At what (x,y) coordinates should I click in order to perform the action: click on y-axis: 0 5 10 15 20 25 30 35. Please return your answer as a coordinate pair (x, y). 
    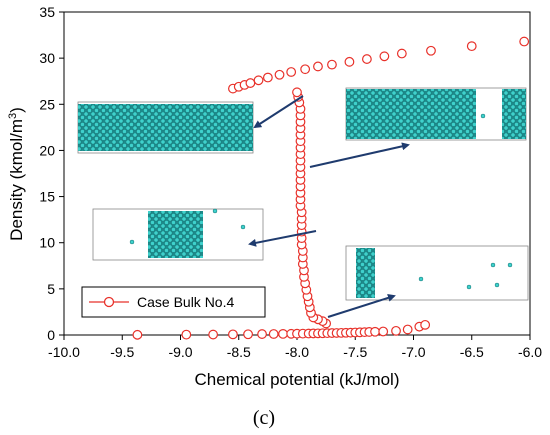
    Looking at the image, I should click on (51, 173).